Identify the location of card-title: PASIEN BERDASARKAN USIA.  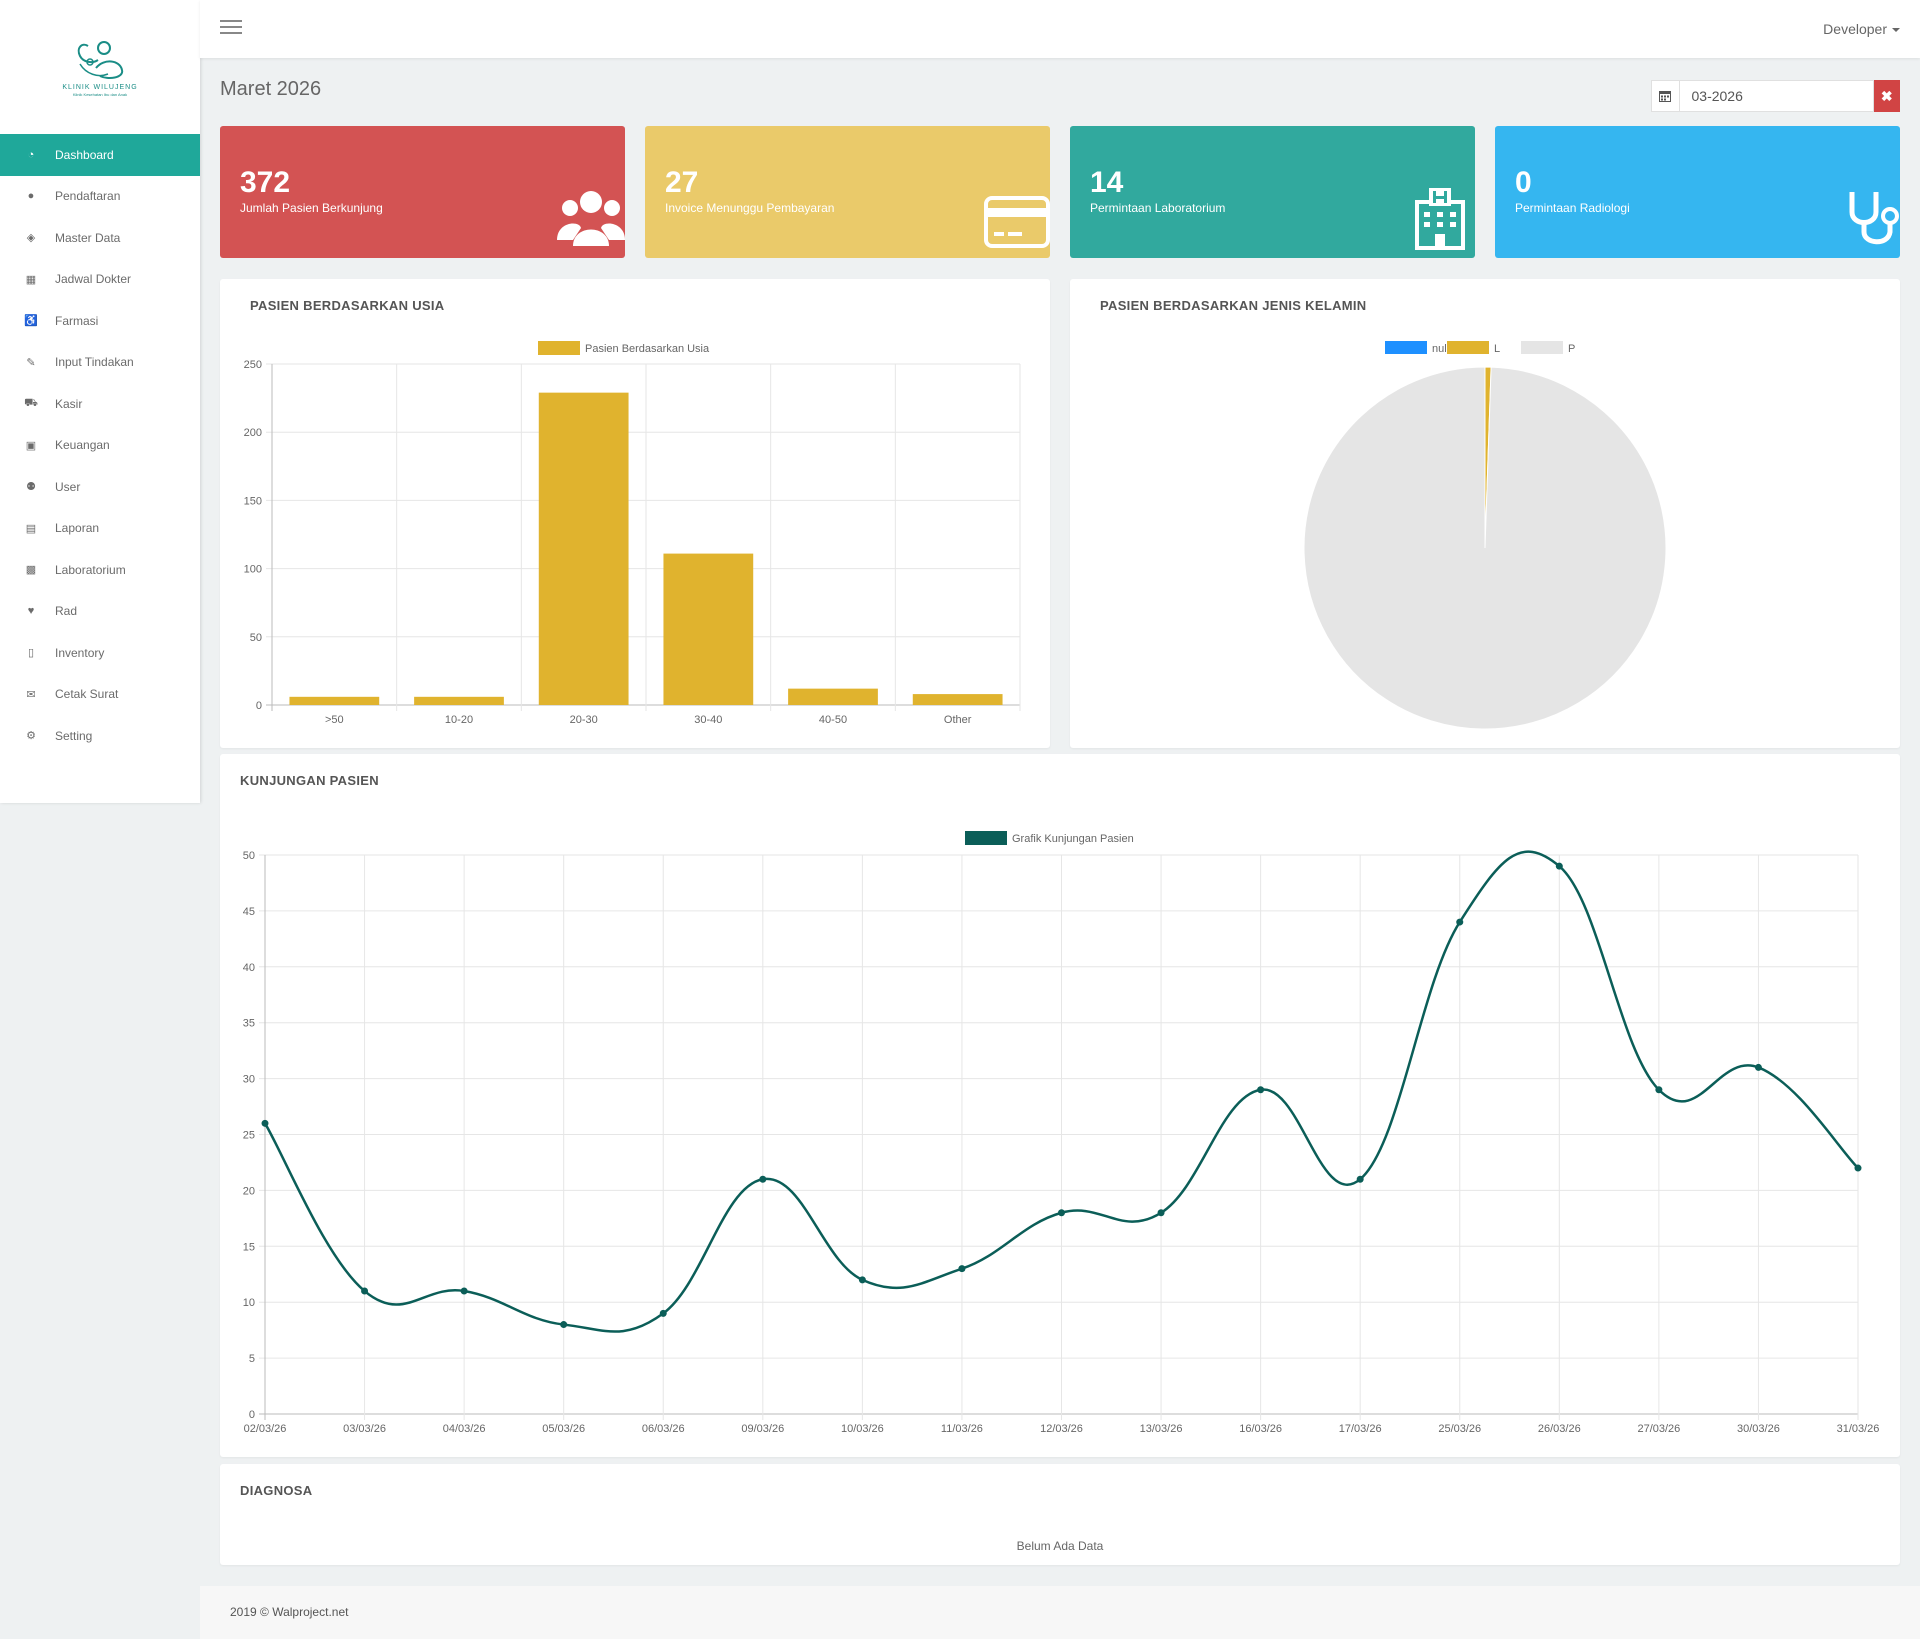
(347, 305).